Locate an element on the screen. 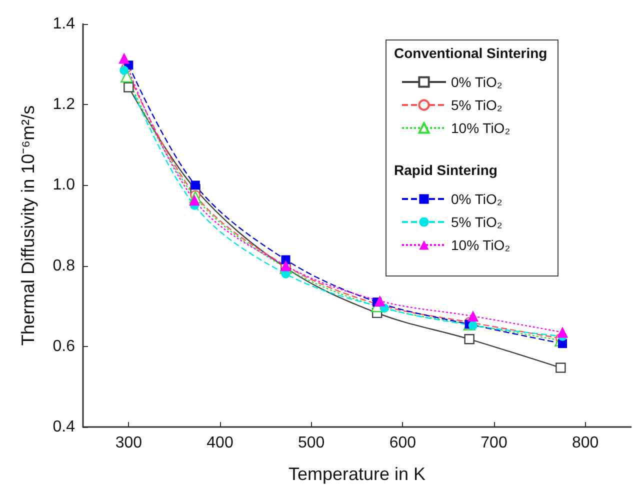 Image resolution: width=633 pixels, height=498 pixels. x-tick-label: 600 is located at coordinates (402, 443).